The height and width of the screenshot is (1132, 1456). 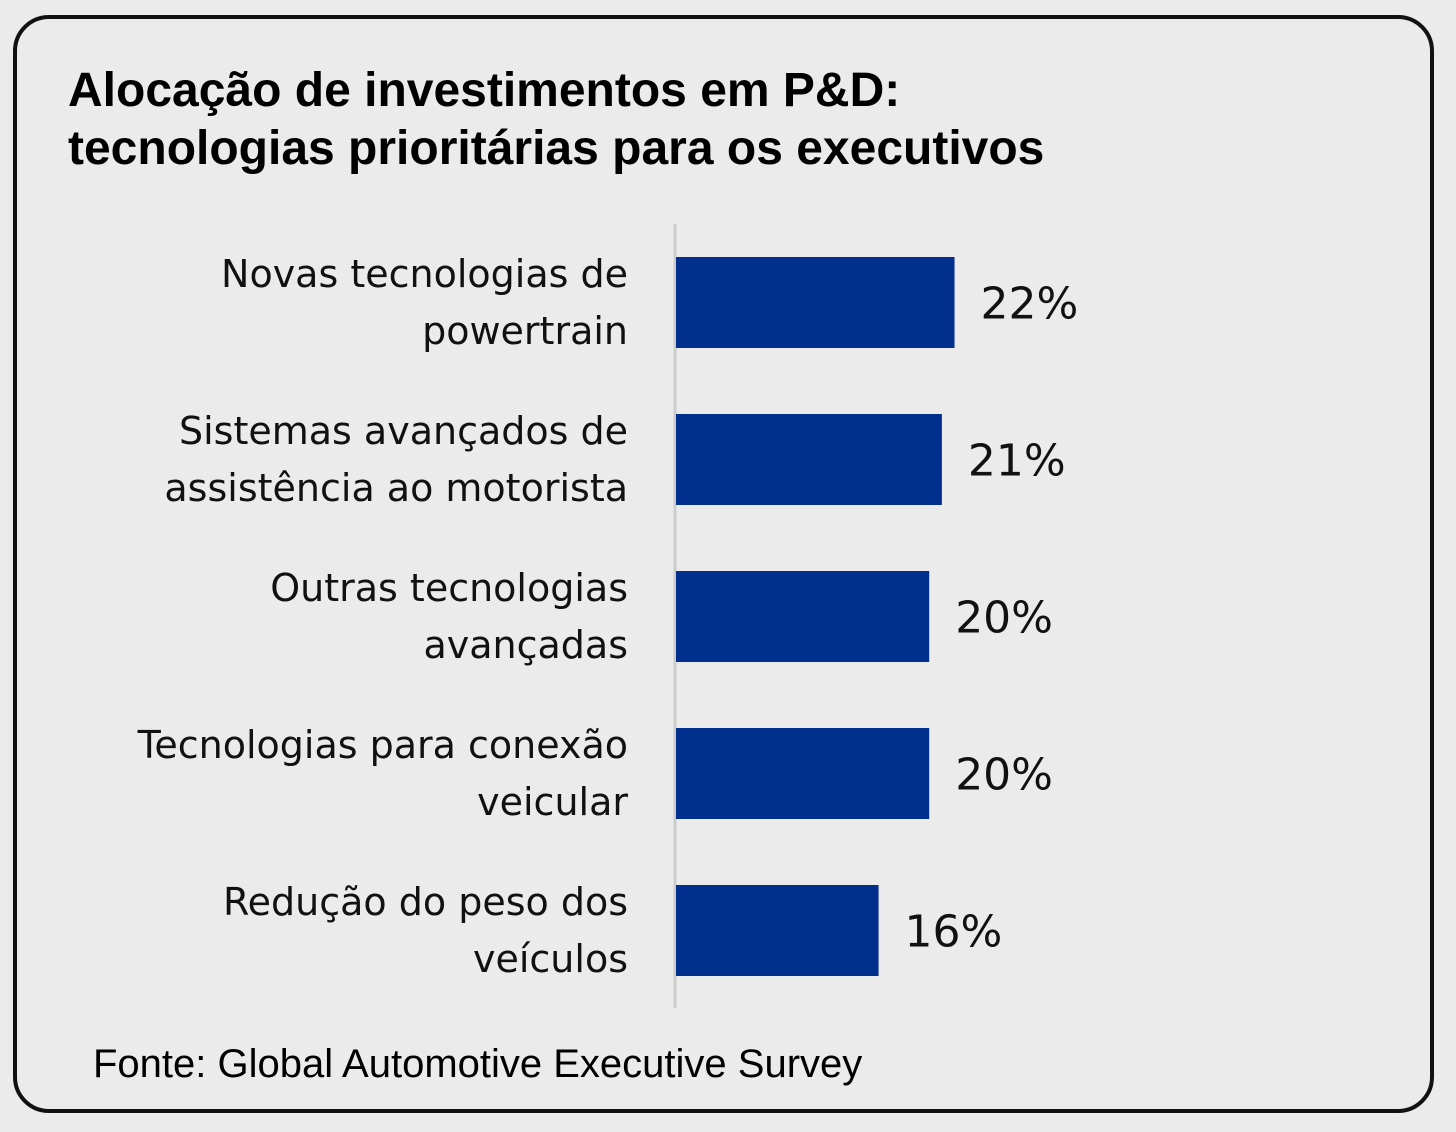 What do you see at coordinates (552, 802) in the screenshot?
I see `category-label-4-line-2: veicular` at bounding box center [552, 802].